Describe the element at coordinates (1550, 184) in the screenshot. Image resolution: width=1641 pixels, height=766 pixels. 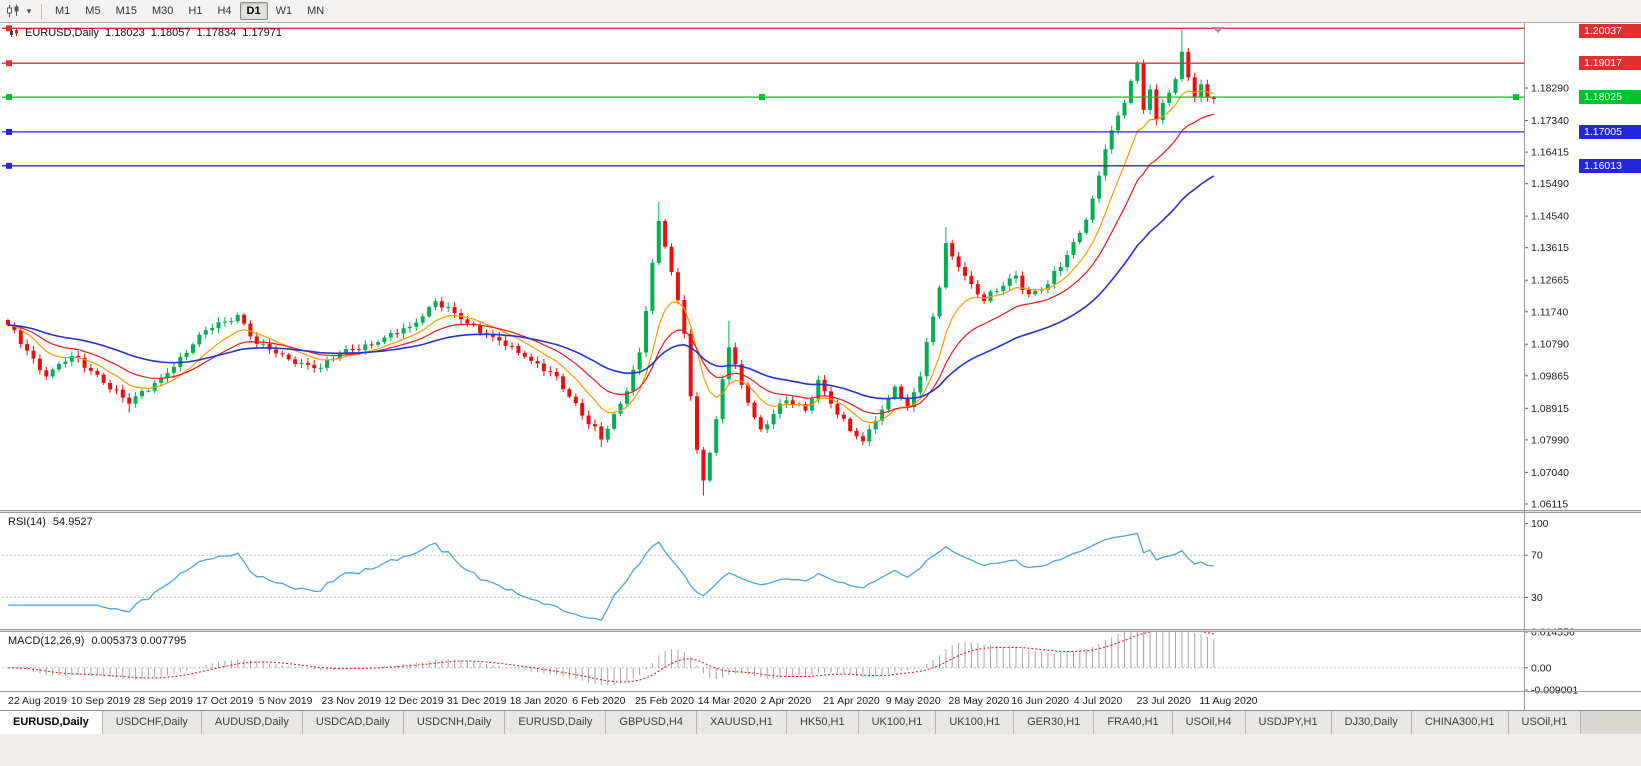
I see `price-tick-label: 1.15490` at that location.